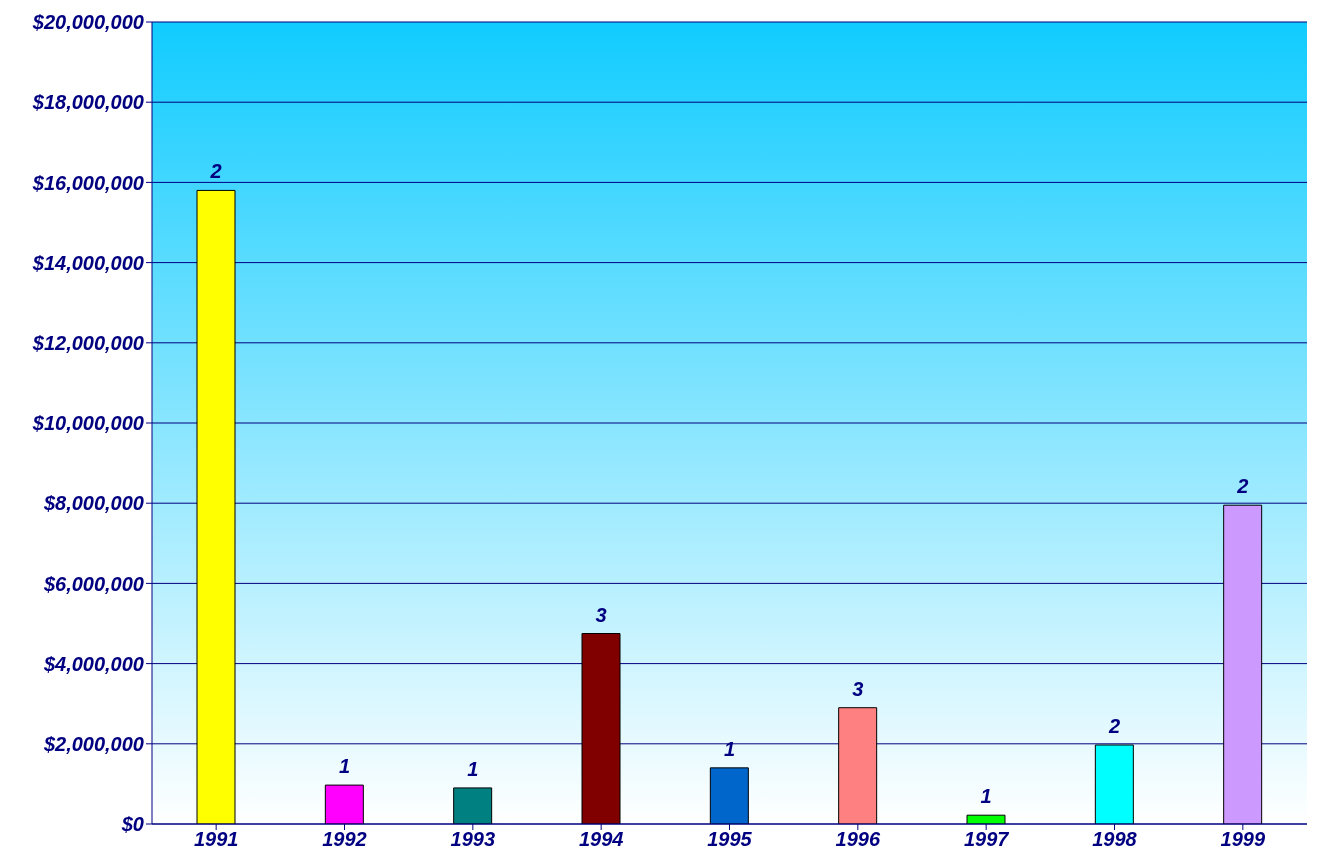 The height and width of the screenshot is (861, 1317). I want to click on y-tick-label: $16,000,000, so click(87, 182).